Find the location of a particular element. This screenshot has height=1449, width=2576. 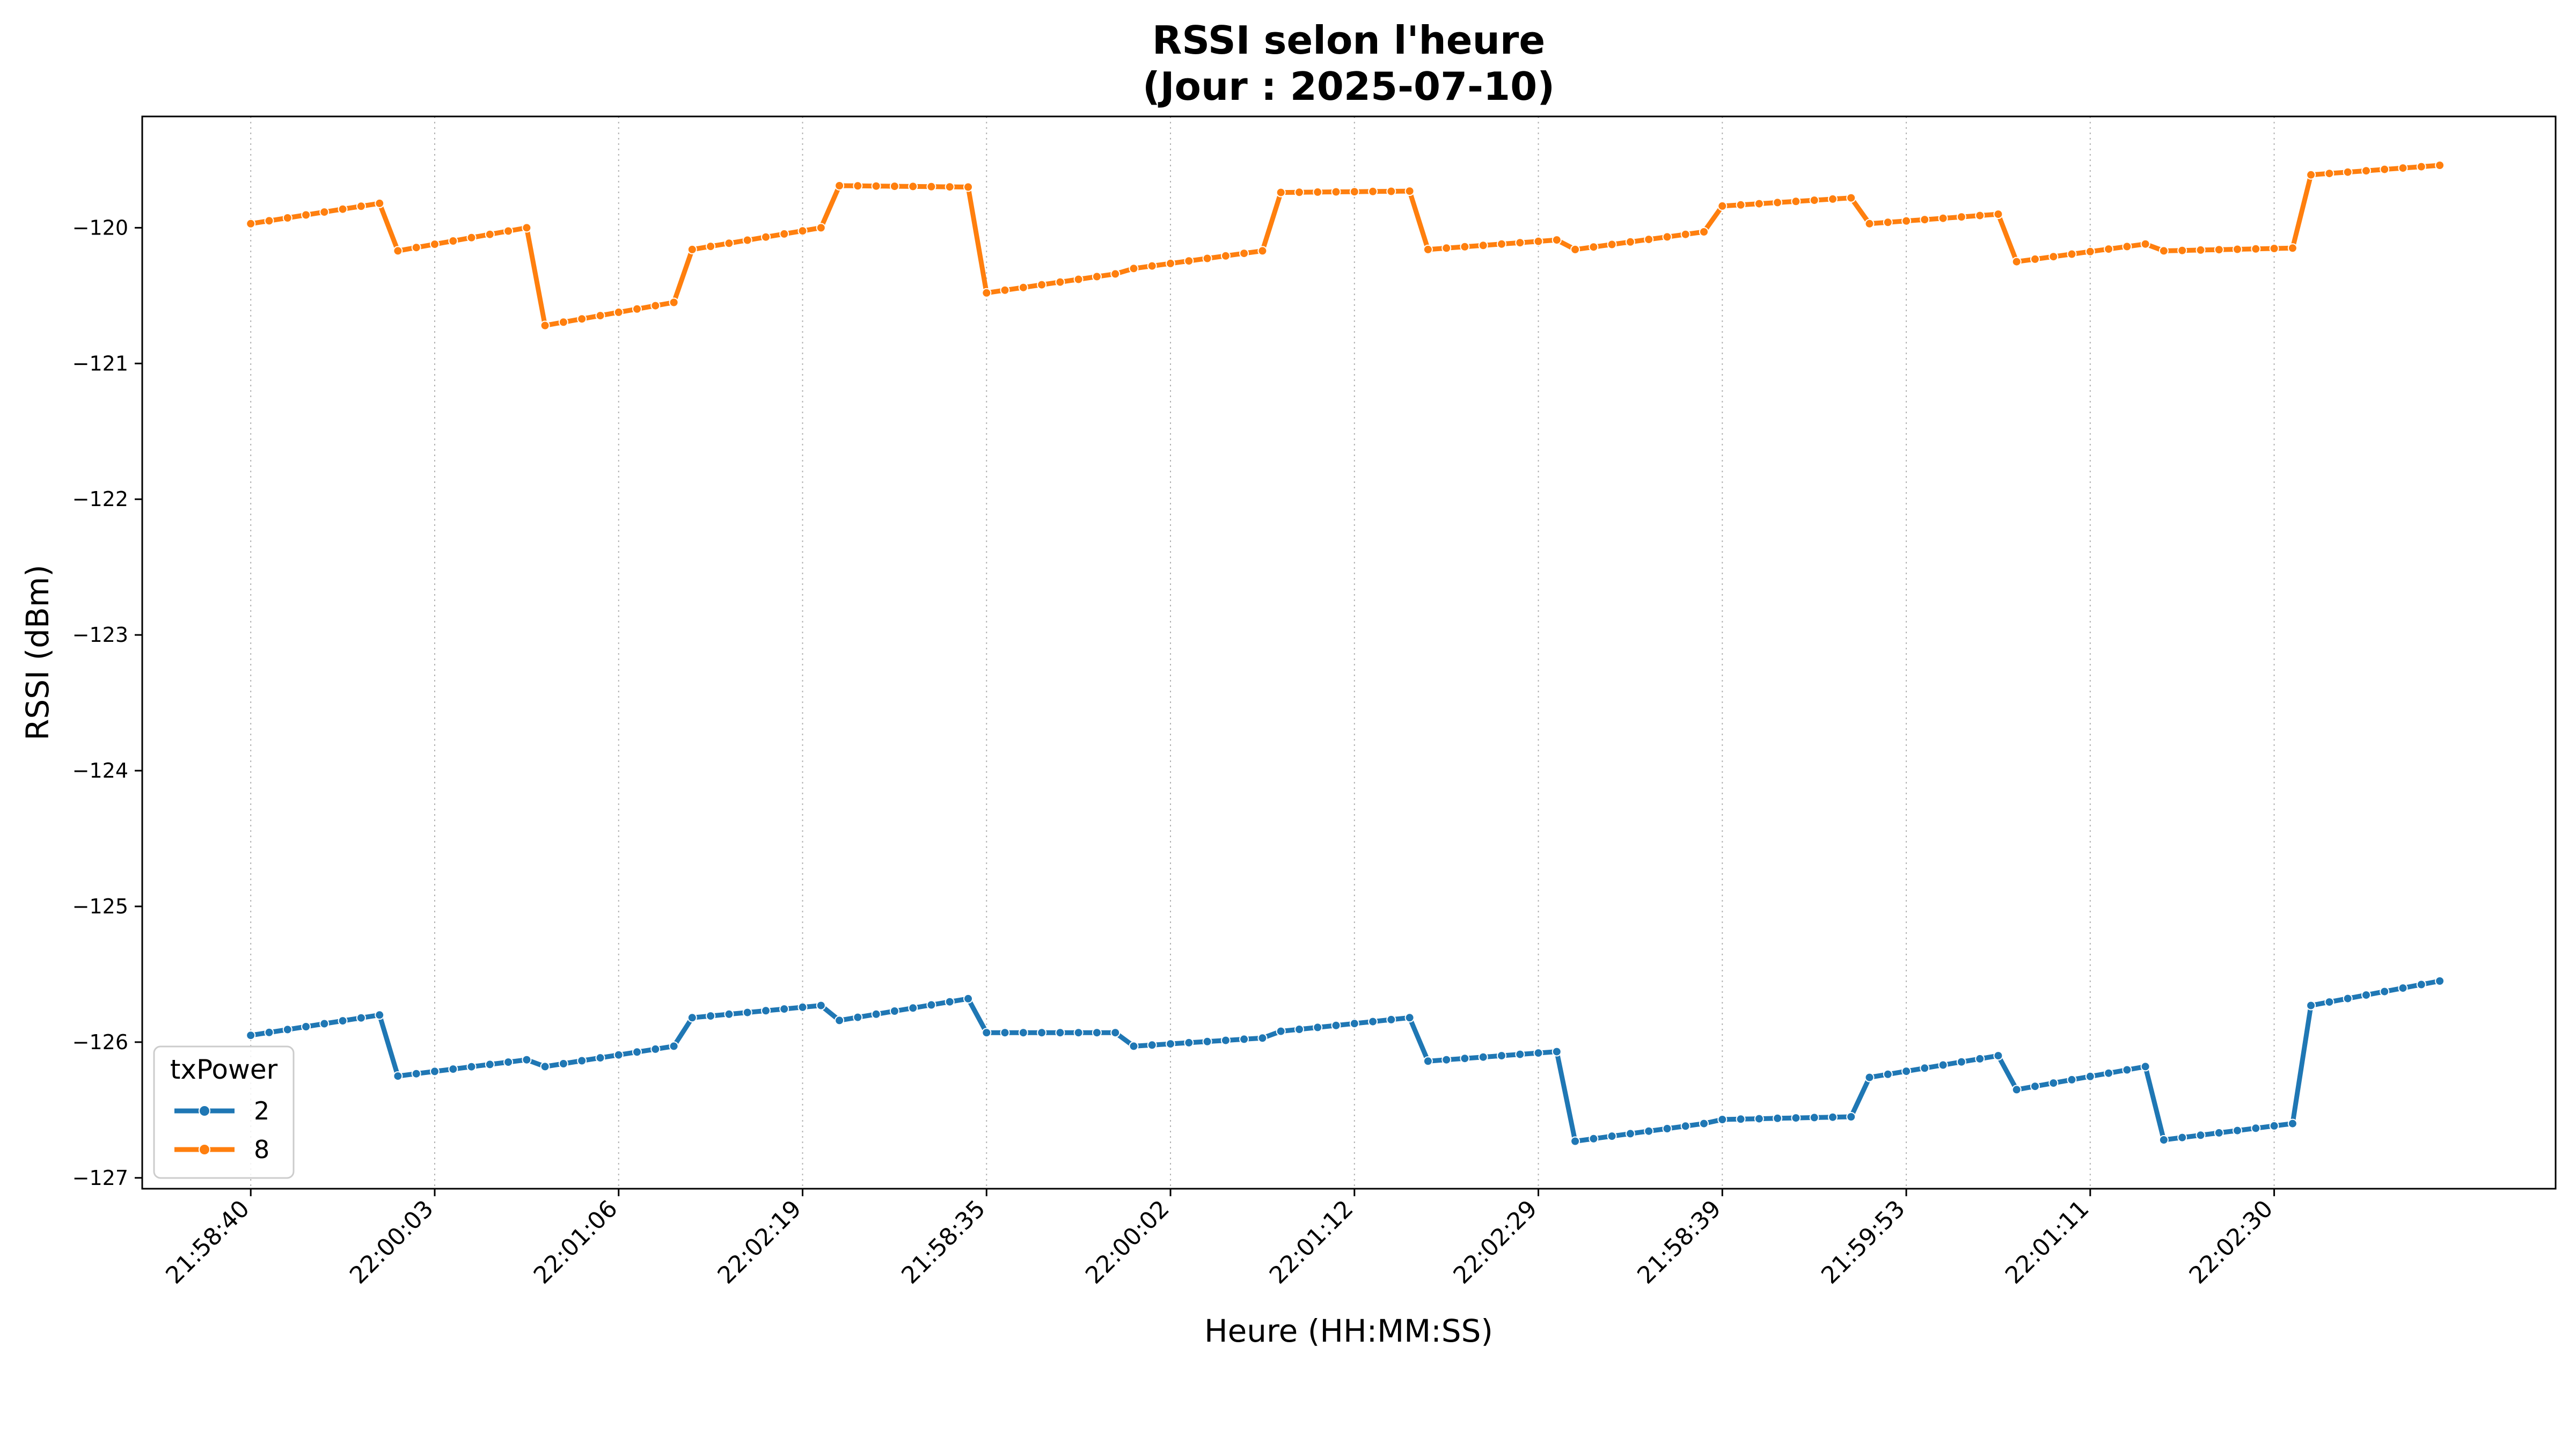

y-tick-label: −122 is located at coordinates (100, 499).